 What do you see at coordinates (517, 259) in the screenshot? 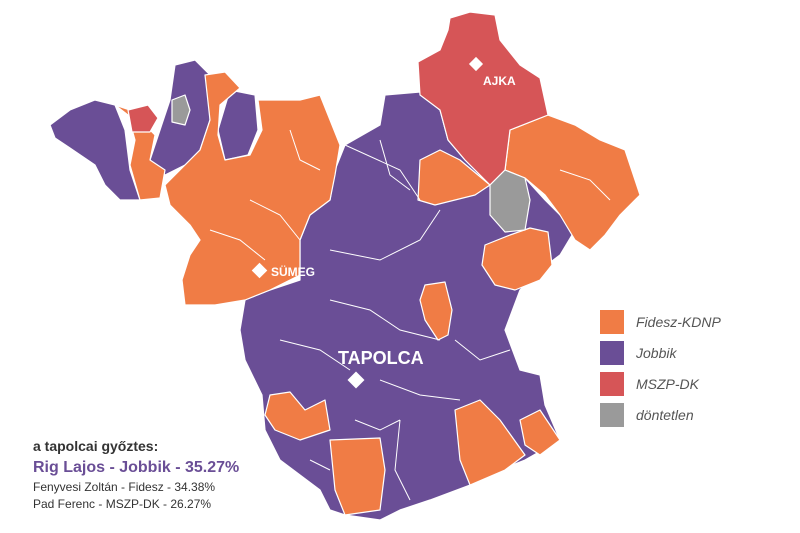
I see `region-fidesz-east2` at bounding box center [517, 259].